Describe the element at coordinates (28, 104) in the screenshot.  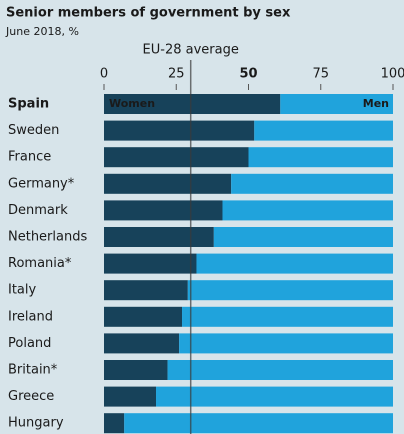
I see `y-tick-label: Spain` at that location.